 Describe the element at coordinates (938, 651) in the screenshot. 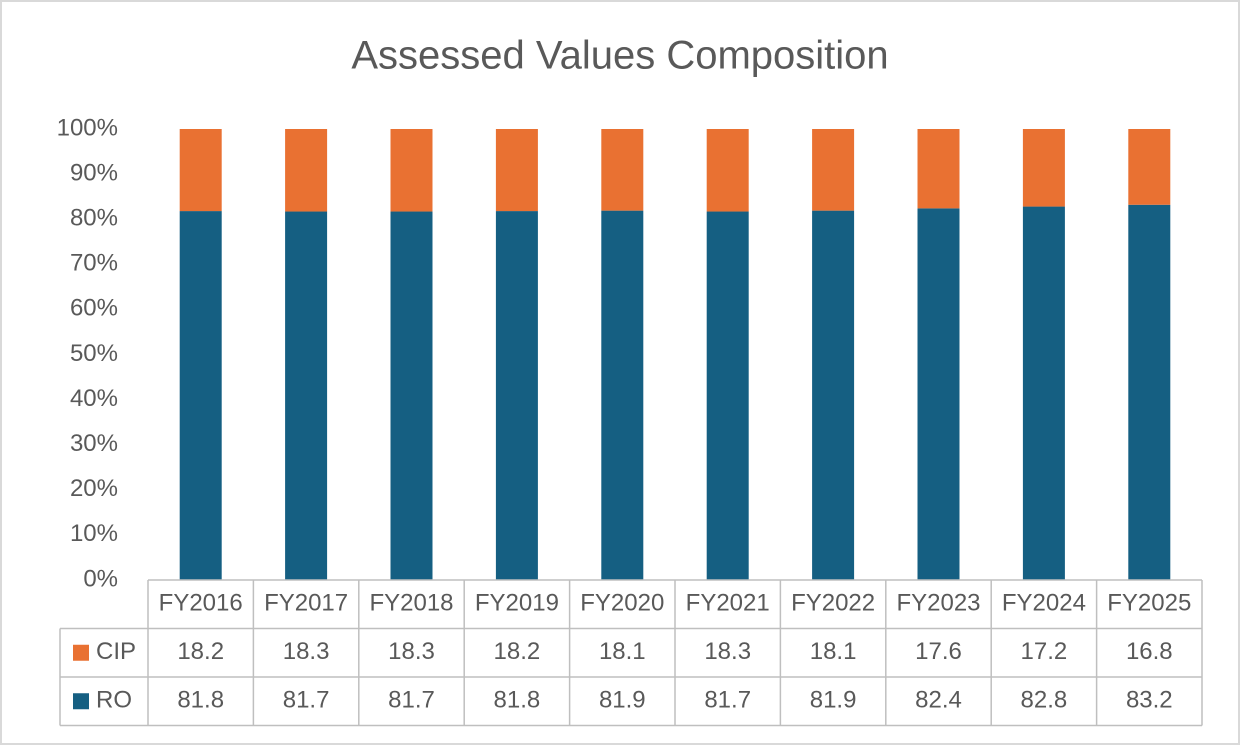

I see `table-value: 17.6` at that location.